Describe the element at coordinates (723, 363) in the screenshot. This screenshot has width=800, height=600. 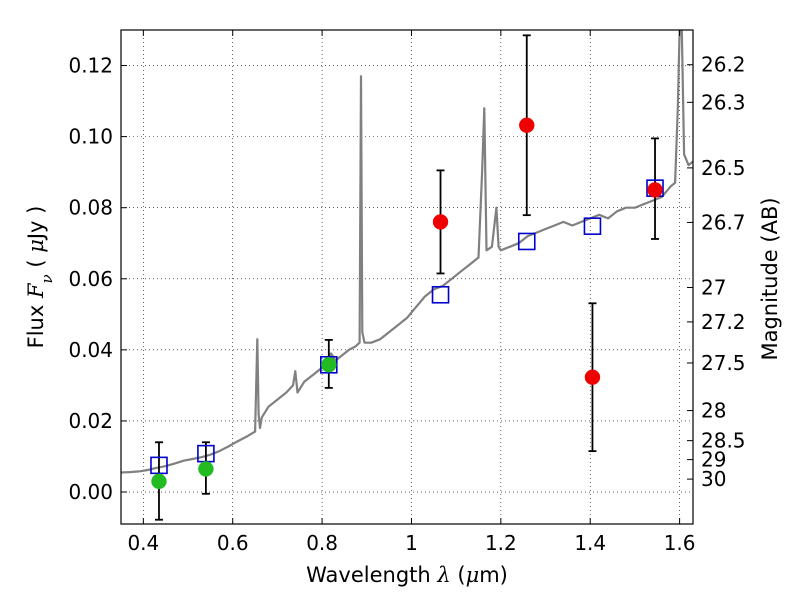
I see `mag-tick-label: 27.5` at that location.